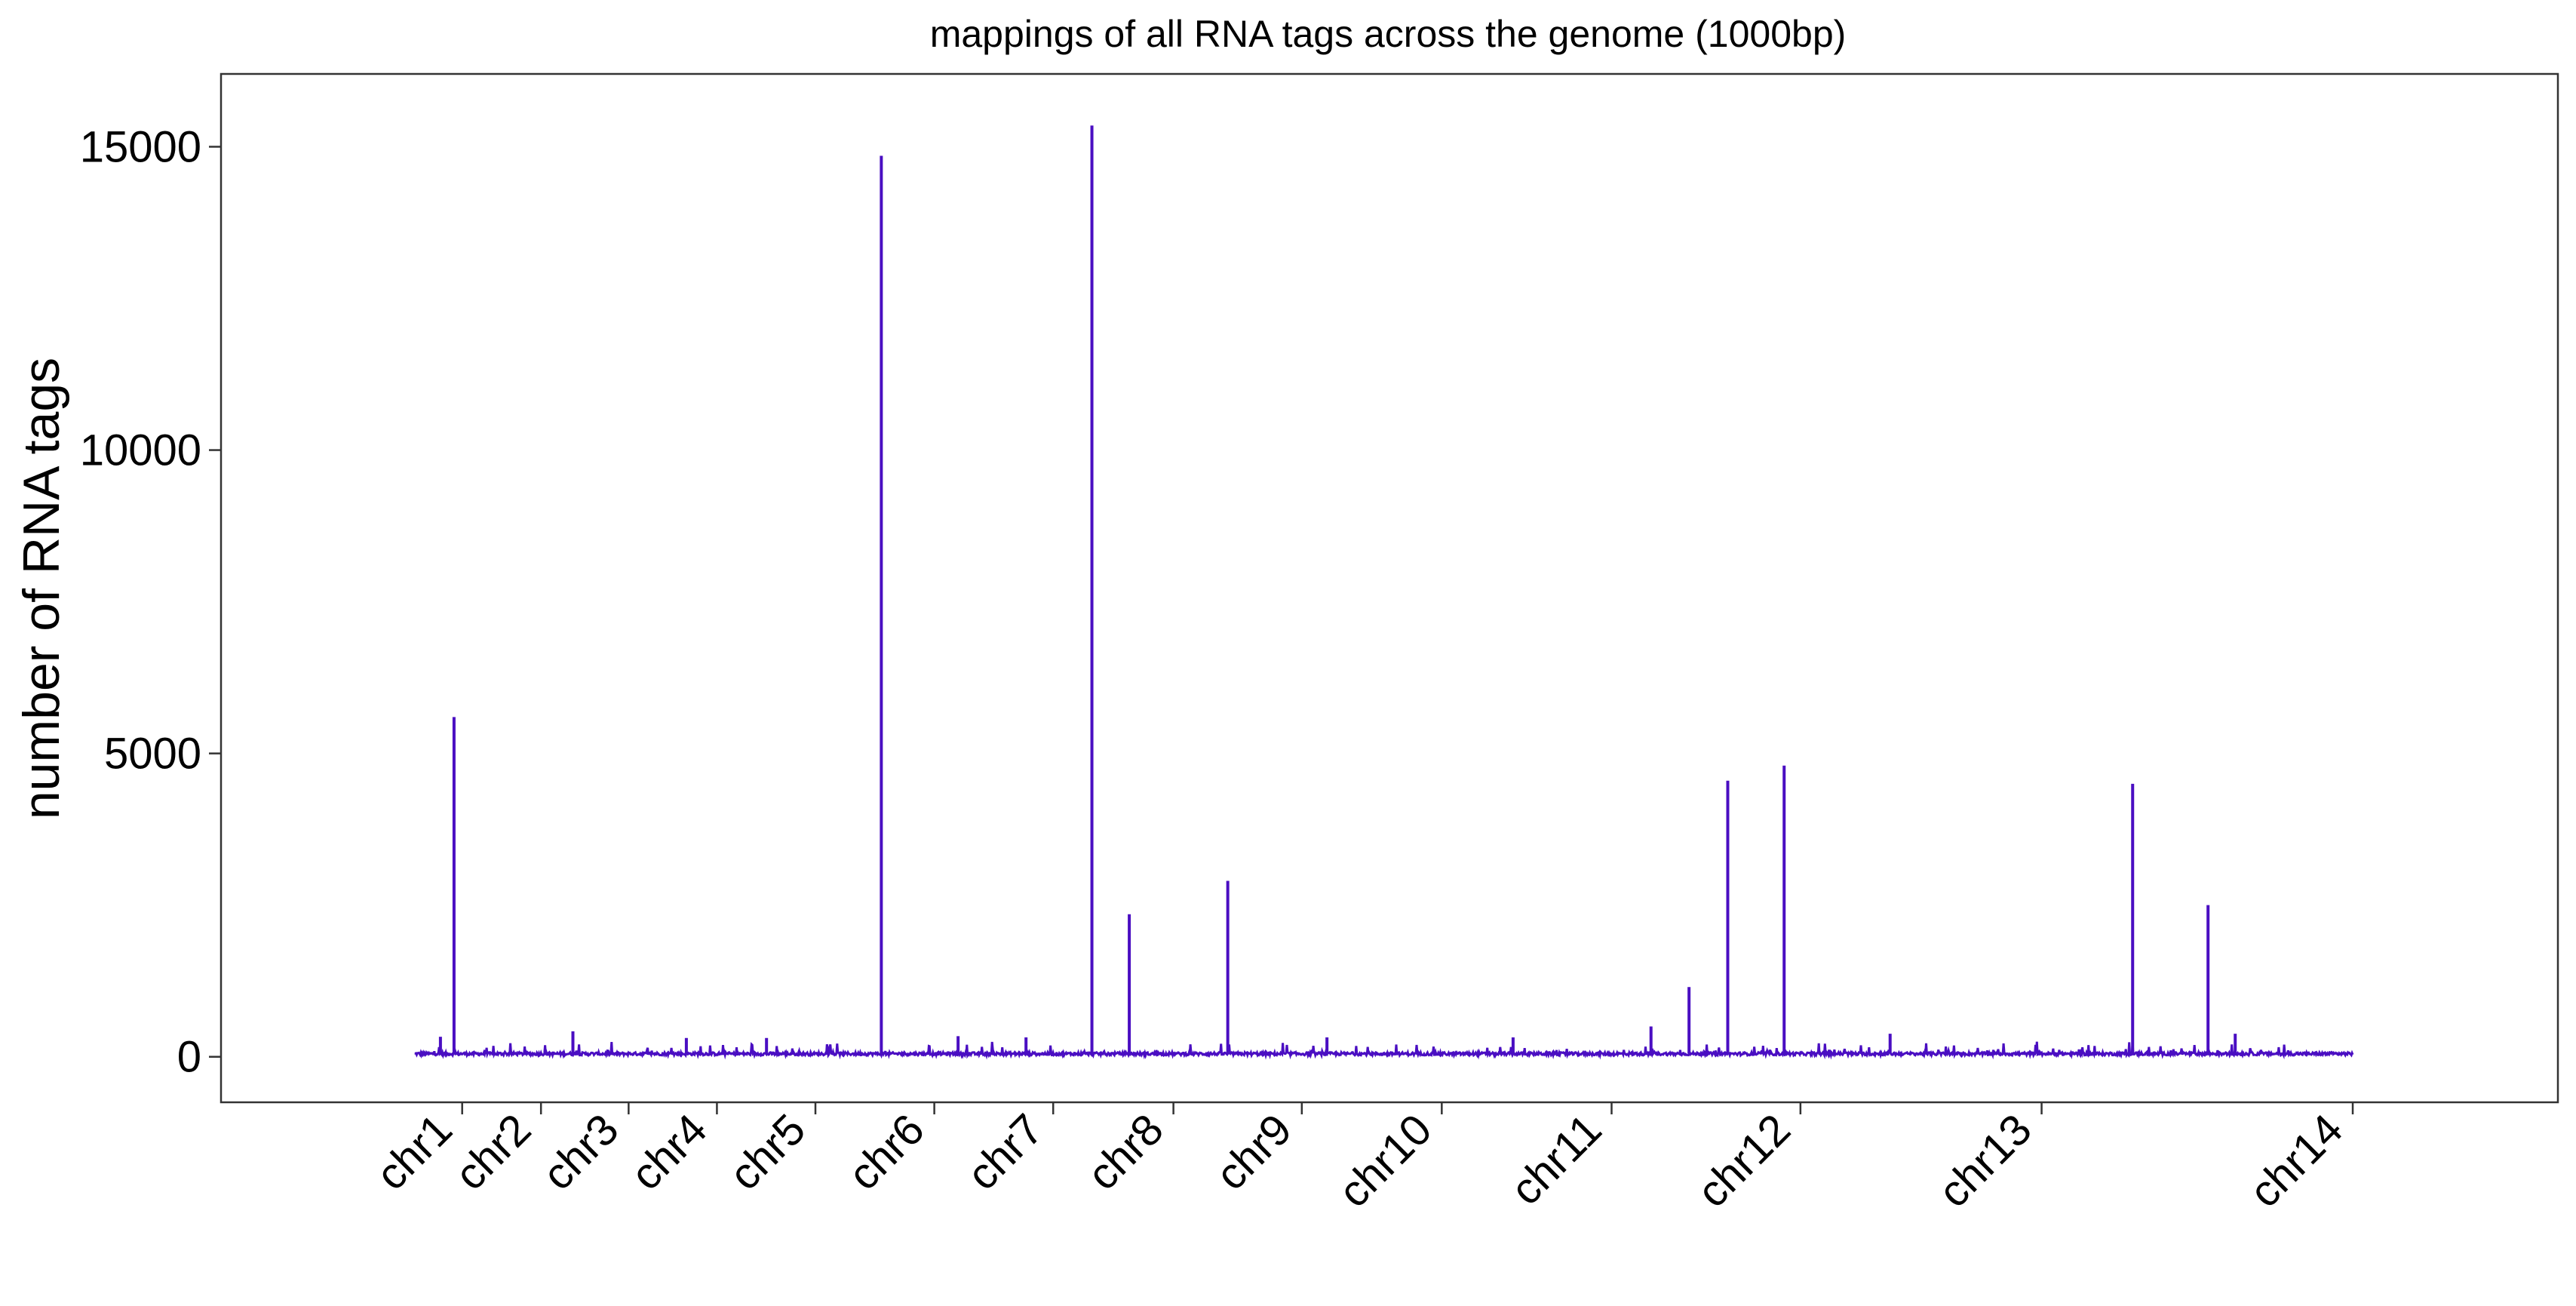 Image resolution: width=2576 pixels, height=1306 pixels. Describe the element at coordinates (150, 602) in the screenshot. I see `y-axis: 0 5000 10000 15000` at that location.